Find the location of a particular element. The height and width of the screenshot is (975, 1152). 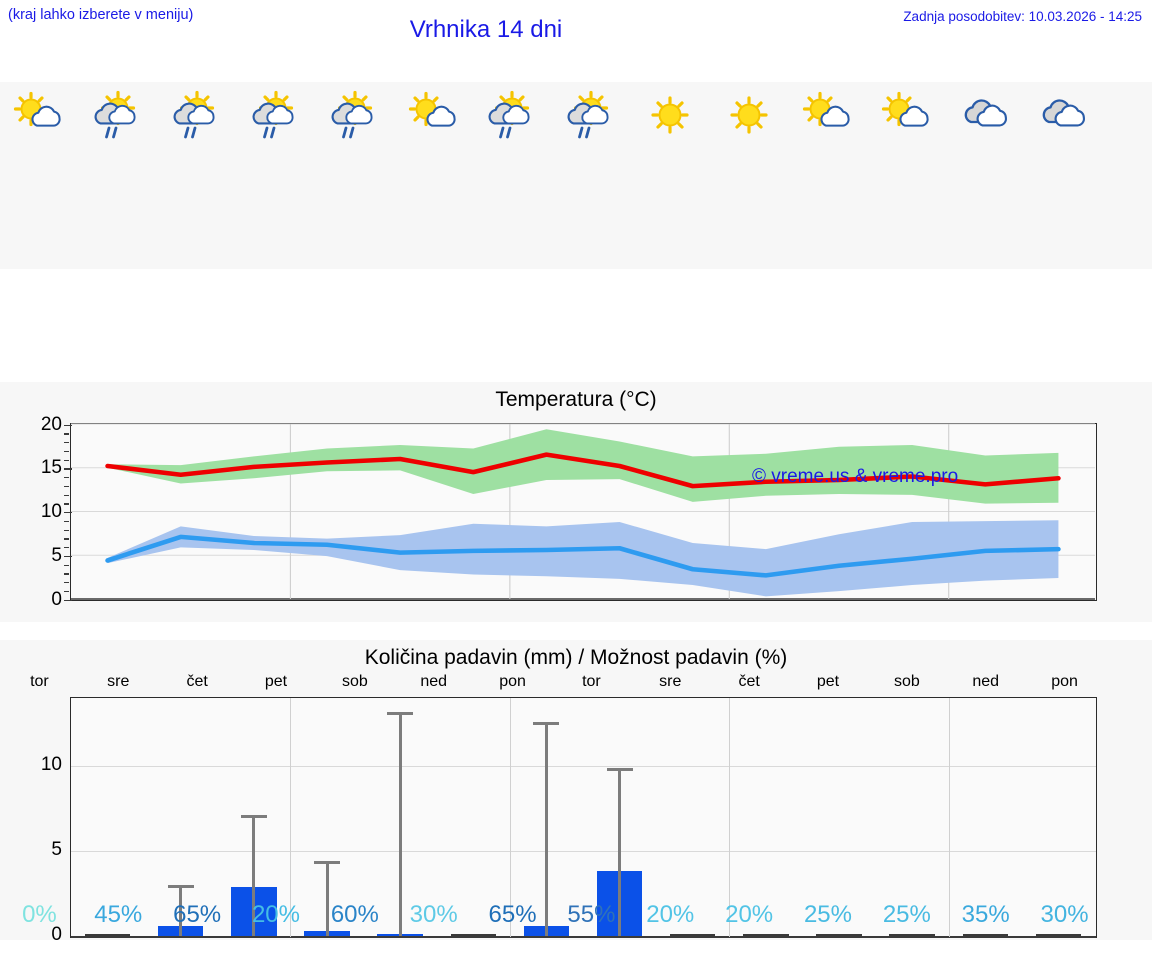

precipitation-day-label: pet is located at coordinates (276, 681).